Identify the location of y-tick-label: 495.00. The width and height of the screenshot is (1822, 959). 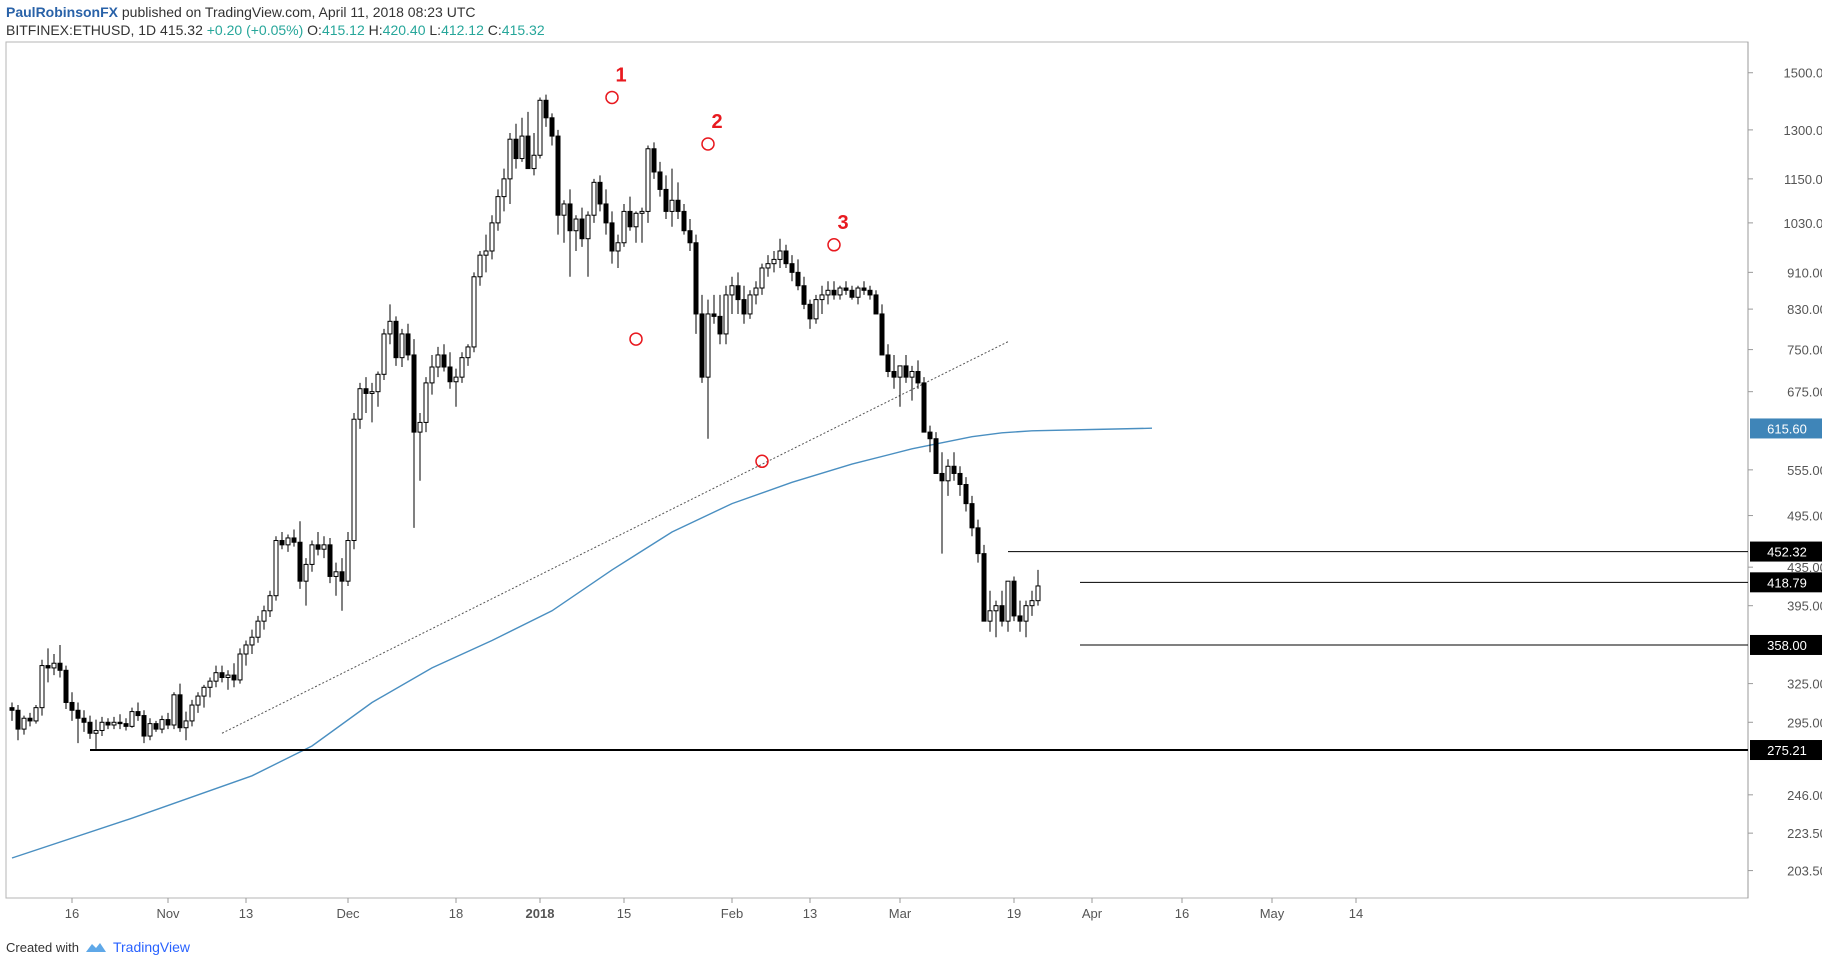
(1804, 516).